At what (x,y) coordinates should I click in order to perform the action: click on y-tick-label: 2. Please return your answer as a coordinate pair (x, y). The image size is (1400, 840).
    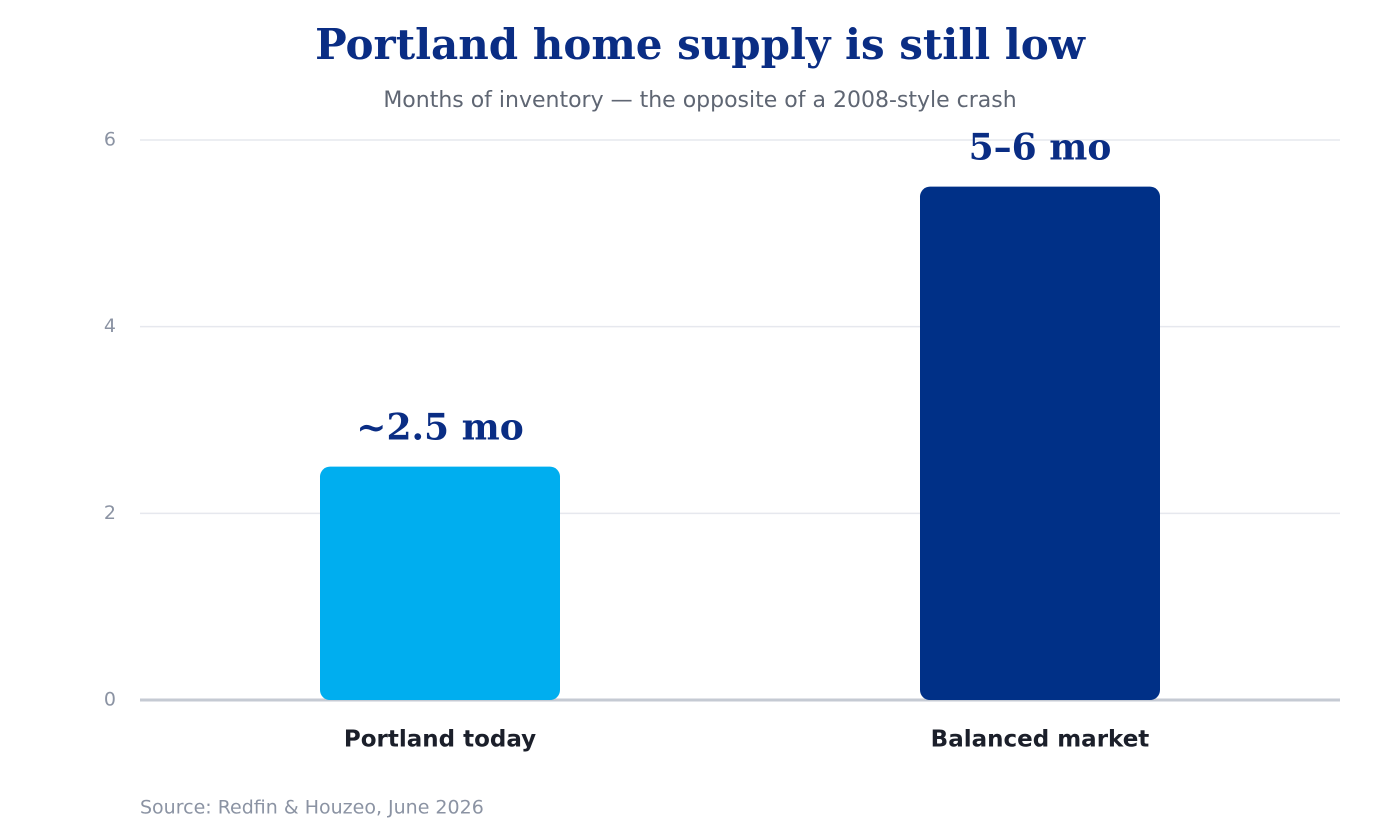
    Looking at the image, I should click on (110, 513).